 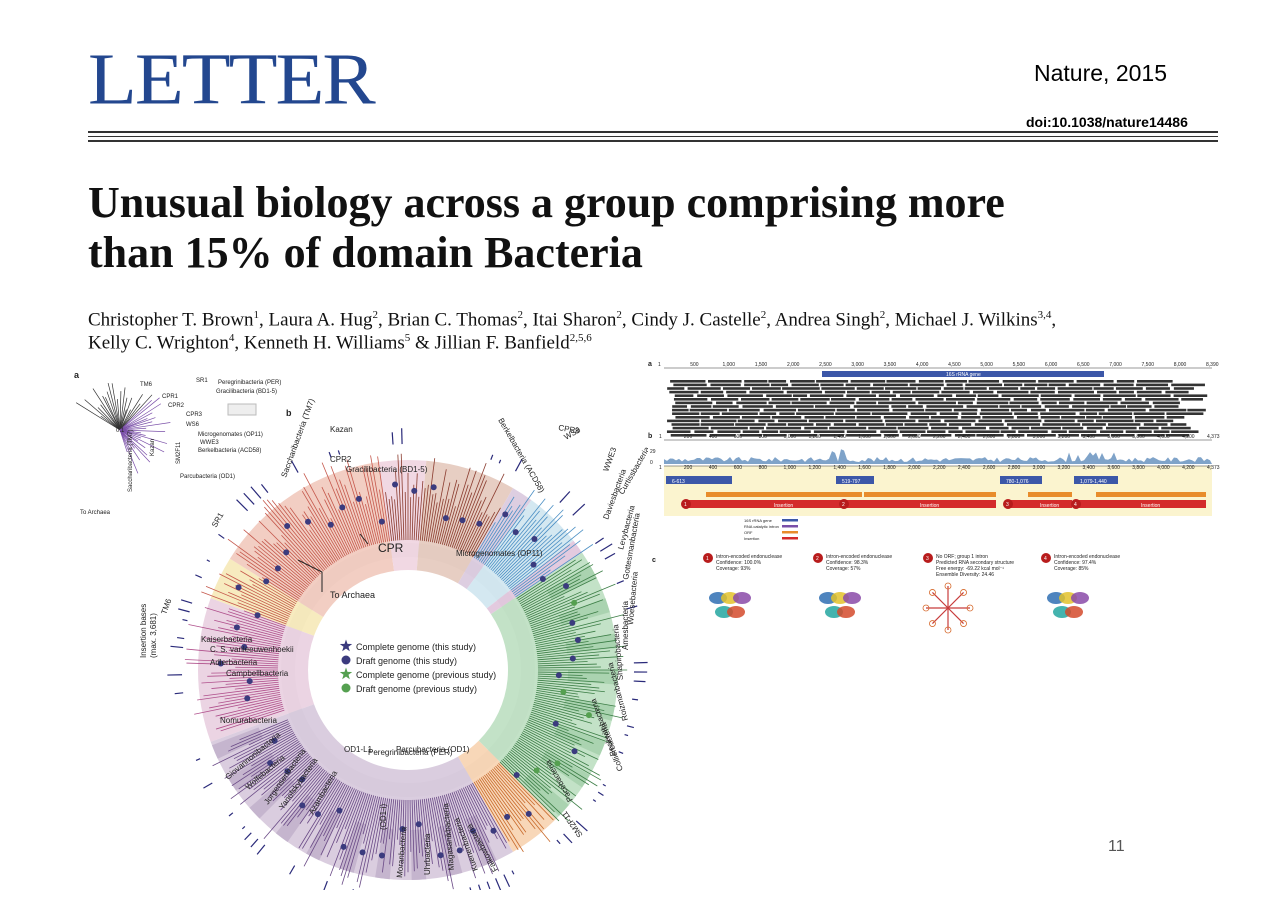 I want to click on legend-star-icon, so click(x=346, y=673).